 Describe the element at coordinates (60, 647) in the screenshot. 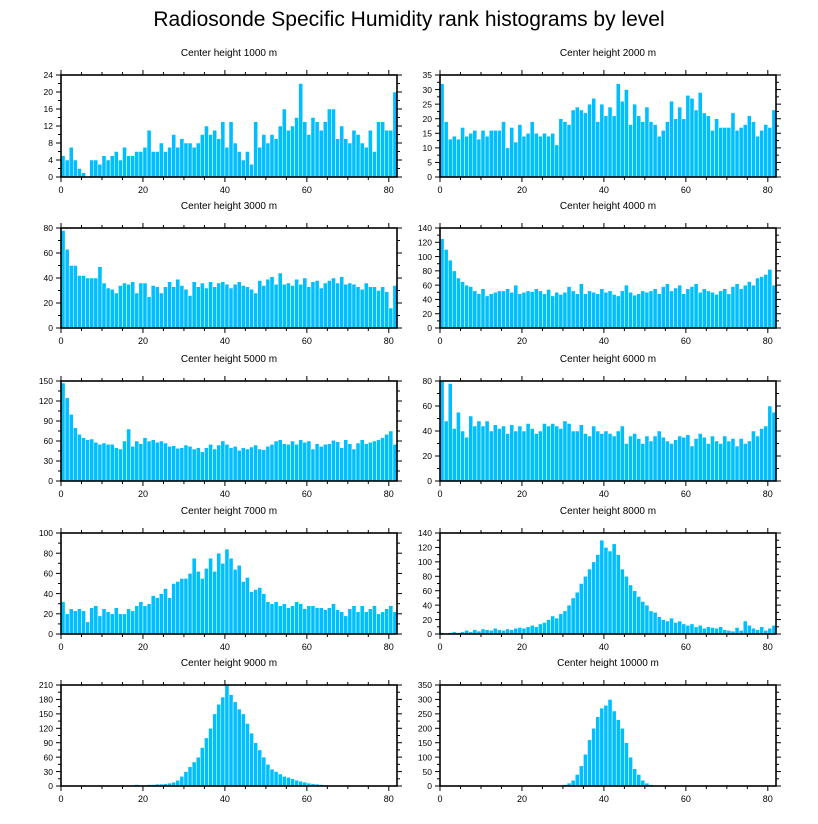

I see `x-tick-label: 0` at that location.